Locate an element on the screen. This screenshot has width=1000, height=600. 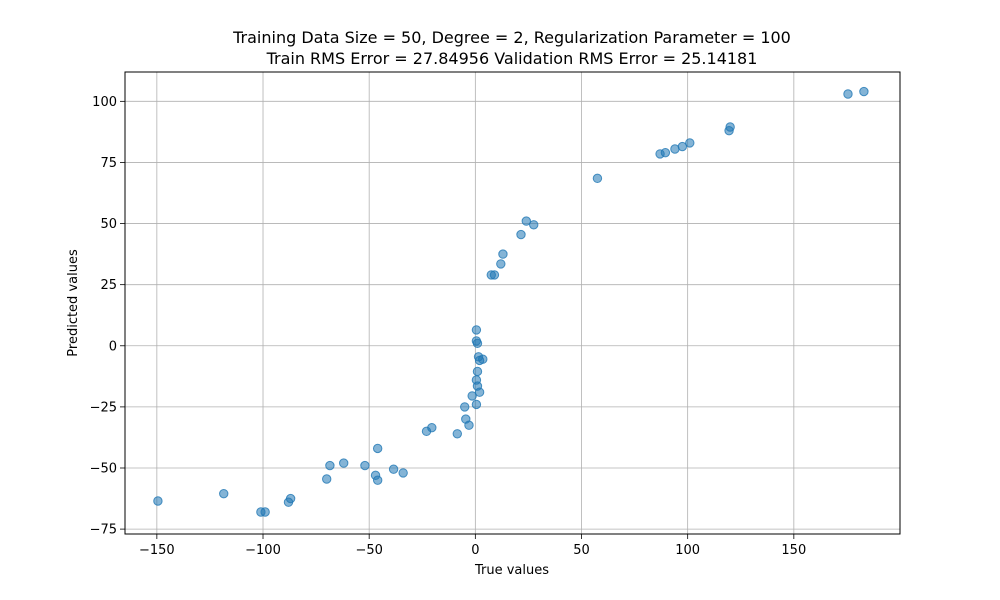
y-tick-label: 100 is located at coordinates (104, 102).